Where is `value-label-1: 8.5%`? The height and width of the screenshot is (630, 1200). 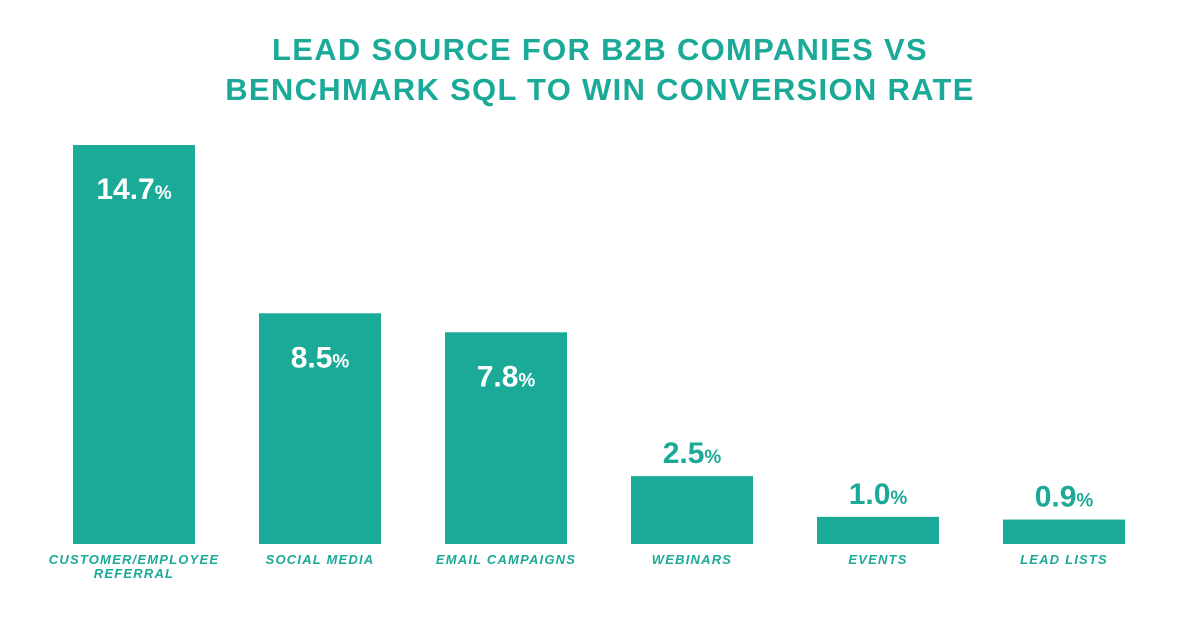 value-label-1: 8.5% is located at coordinates (320, 357).